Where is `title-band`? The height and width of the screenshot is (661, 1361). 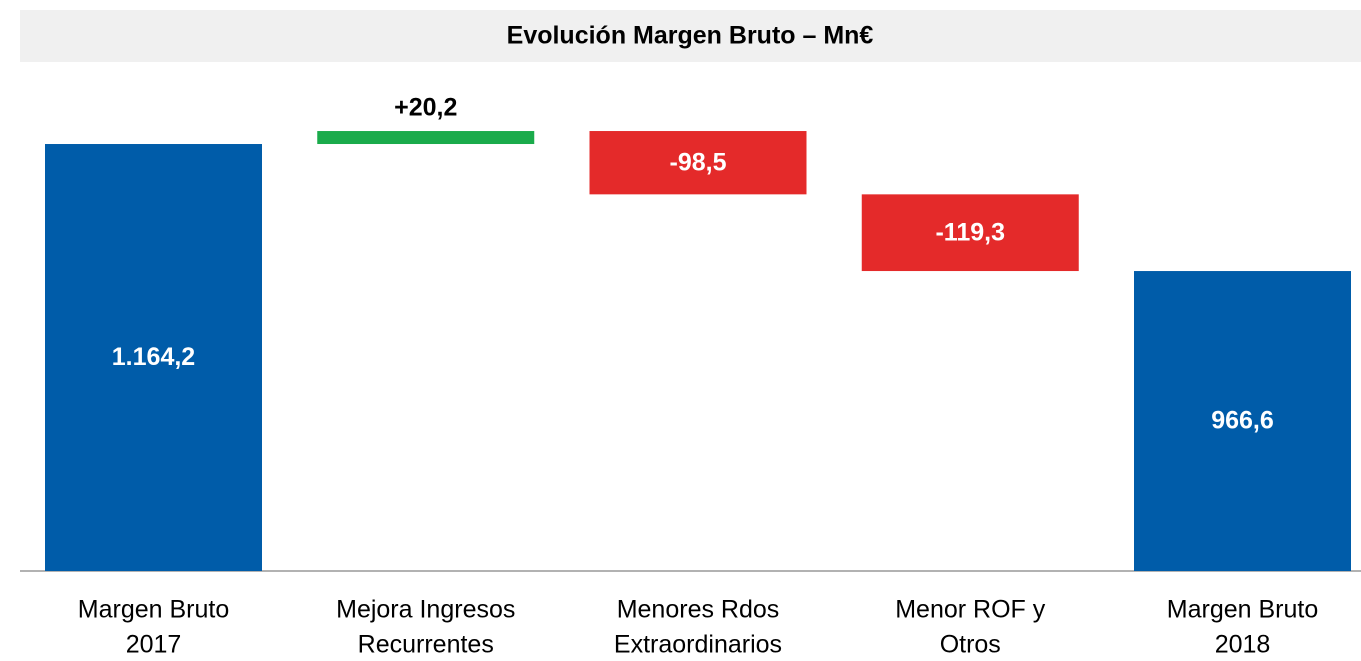
title-band is located at coordinates (690, 36).